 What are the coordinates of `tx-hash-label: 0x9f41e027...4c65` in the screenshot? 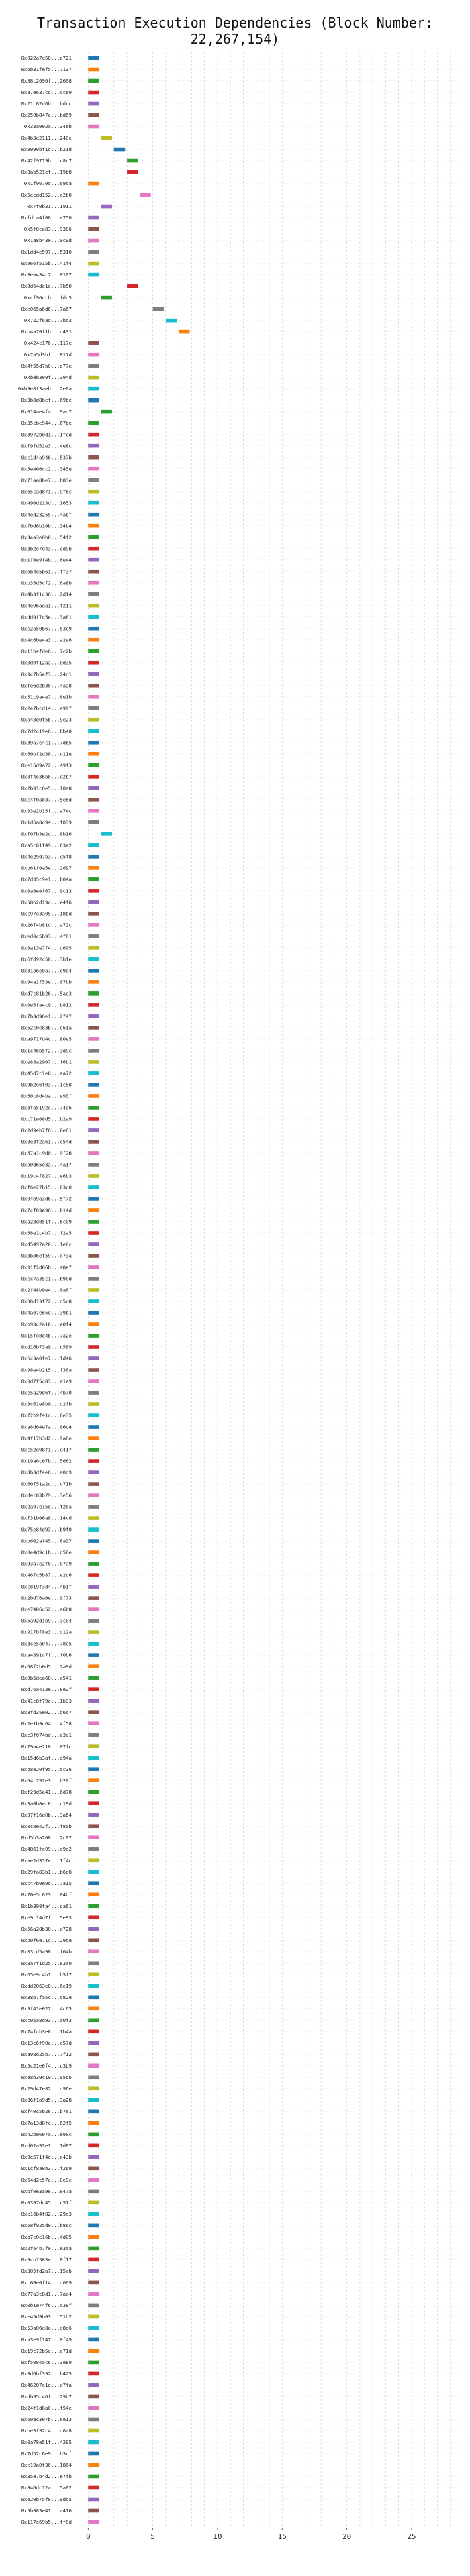 It's located at (46, 2009).